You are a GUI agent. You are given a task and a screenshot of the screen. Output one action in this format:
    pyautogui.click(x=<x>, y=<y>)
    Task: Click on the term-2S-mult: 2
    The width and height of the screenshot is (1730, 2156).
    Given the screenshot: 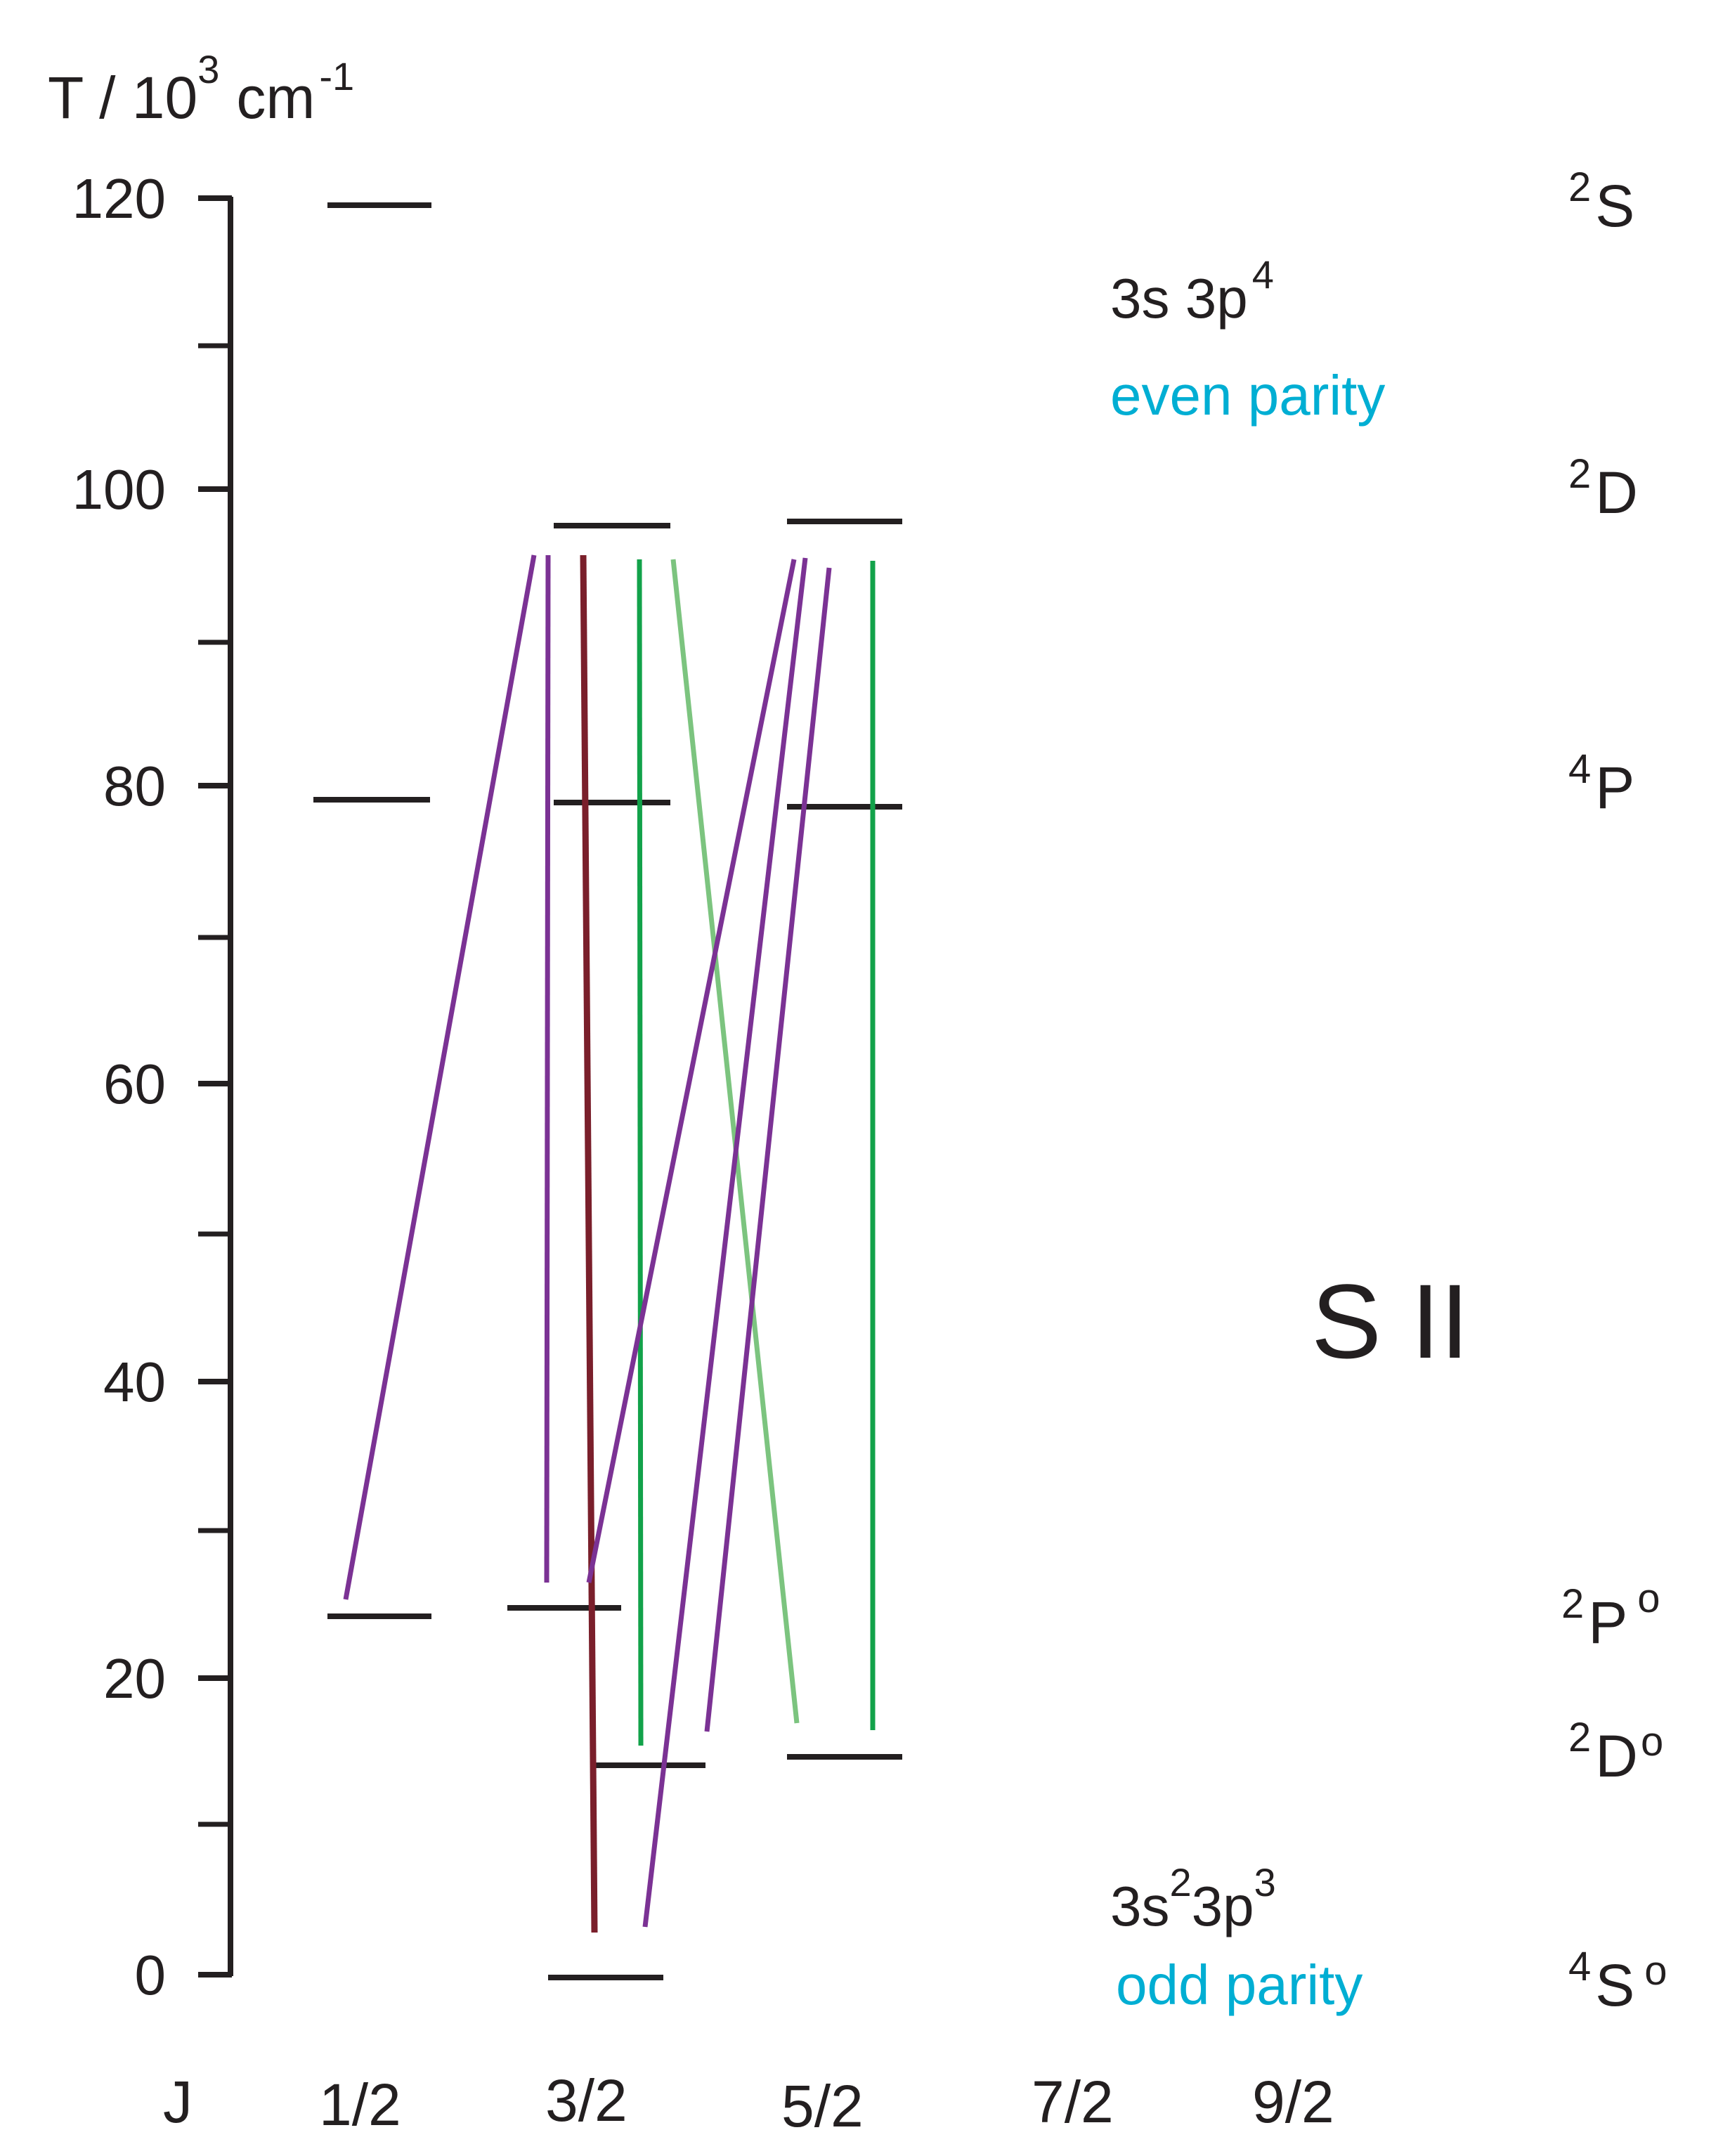 What is the action you would take?
    pyautogui.click(x=1579, y=187)
    